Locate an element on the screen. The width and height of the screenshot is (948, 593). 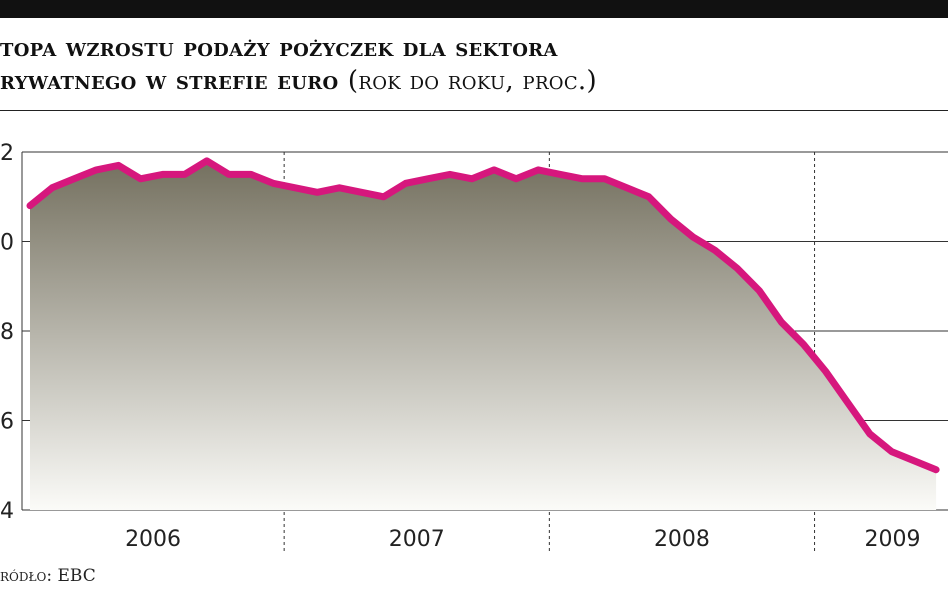
y-tick-label: 8 is located at coordinates (7, 332).